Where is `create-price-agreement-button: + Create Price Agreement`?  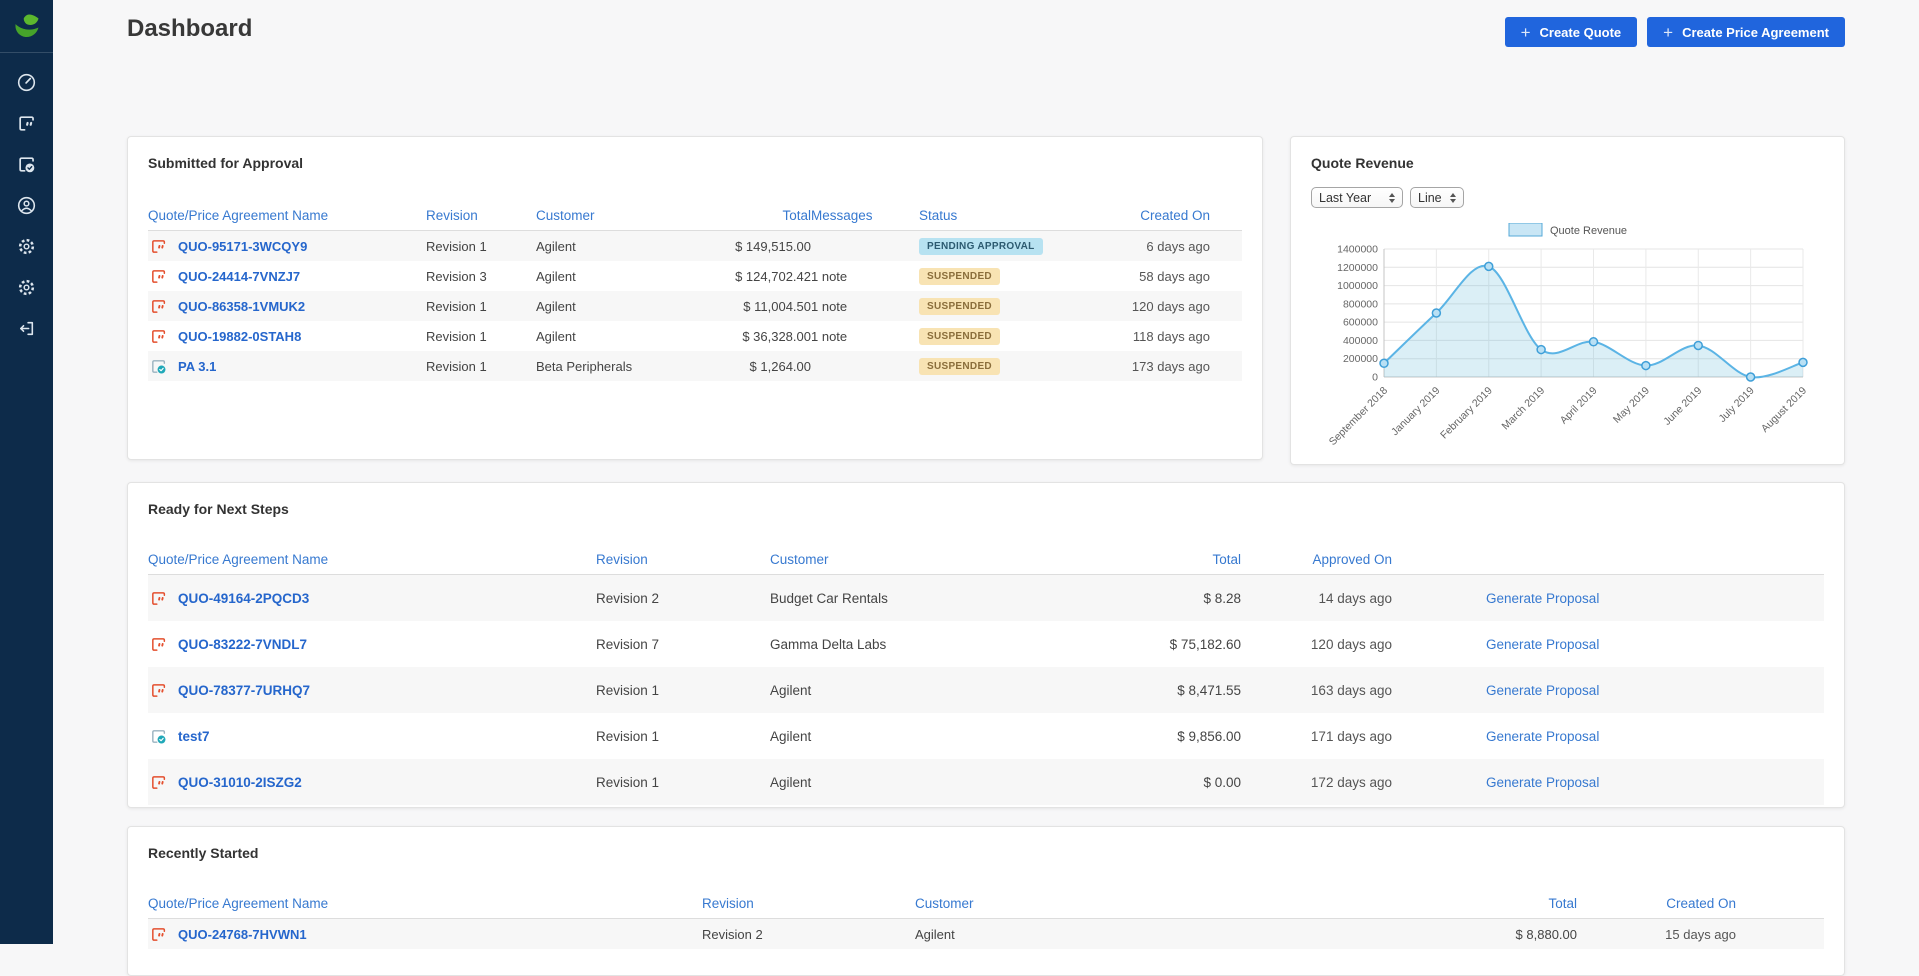 create-price-agreement-button: + Create Price Agreement is located at coordinates (1746, 32).